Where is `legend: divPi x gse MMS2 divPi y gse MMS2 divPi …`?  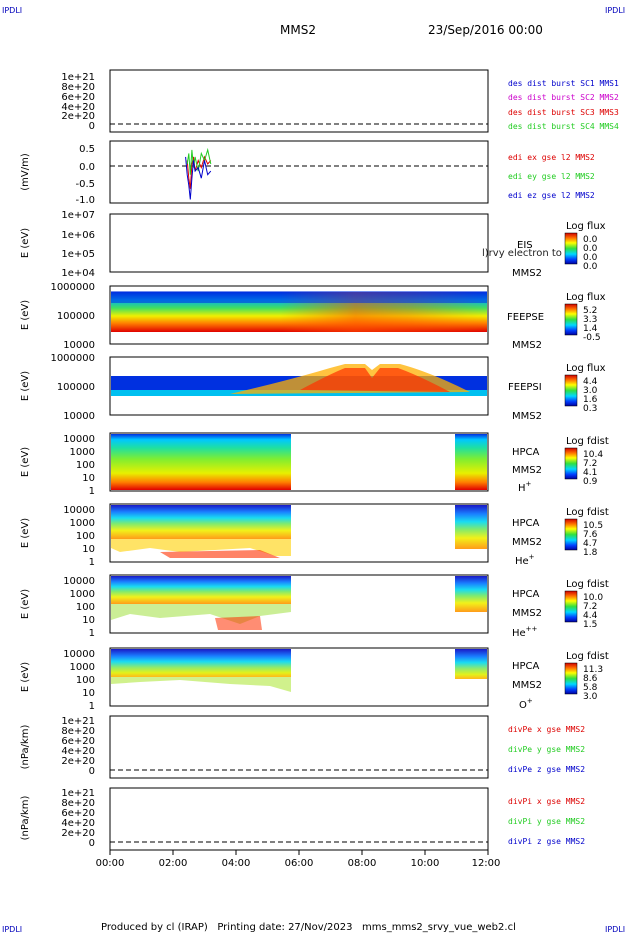 legend: divPi x gse MMS2 divPi y gse MMS2 divPi … is located at coordinates (546, 821).